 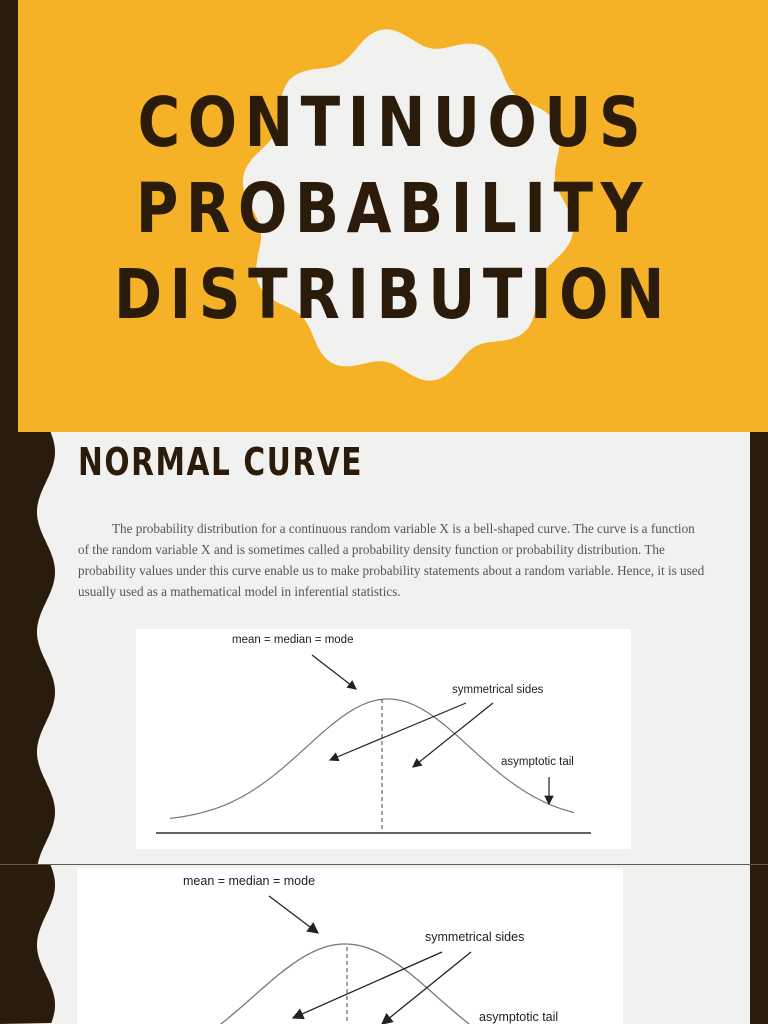 I want to click on slide-heading: NORMAL CURVE, so click(x=221, y=462).